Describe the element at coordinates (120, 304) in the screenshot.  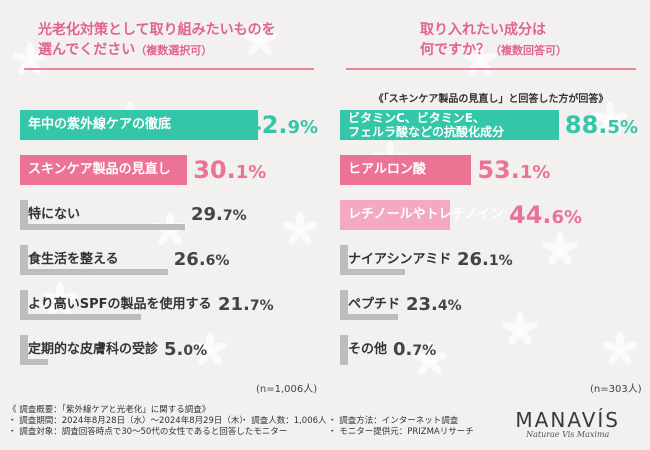
I see `category-label-left-4: より高いSPFの製品を使用する` at that location.